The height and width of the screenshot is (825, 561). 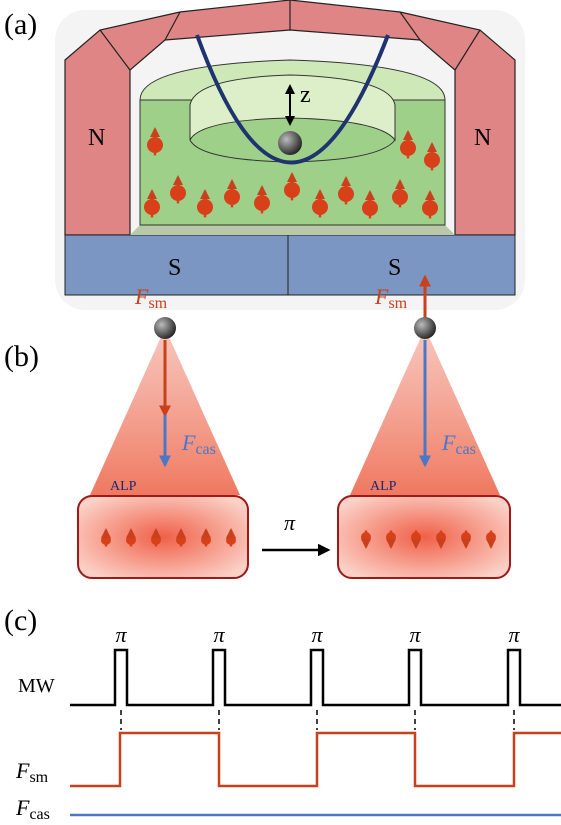 I want to click on transition-label: π, so click(x=290, y=522).